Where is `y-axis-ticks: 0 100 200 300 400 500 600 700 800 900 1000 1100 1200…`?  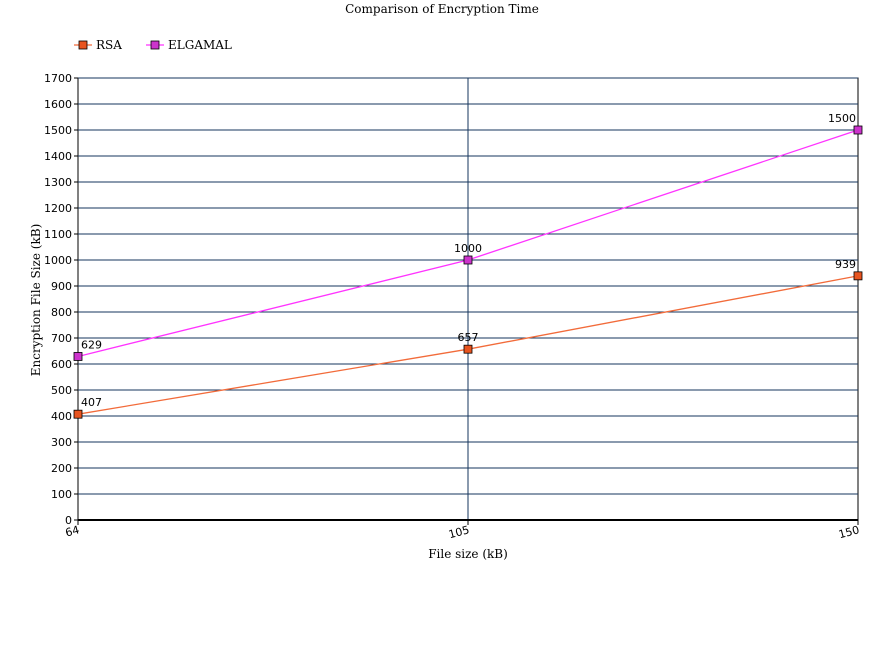
y-axis-ticks: 0 100 200 300 400 500 600 700 800 900 1000 1100 1200… is located at coordinates (61, 299).